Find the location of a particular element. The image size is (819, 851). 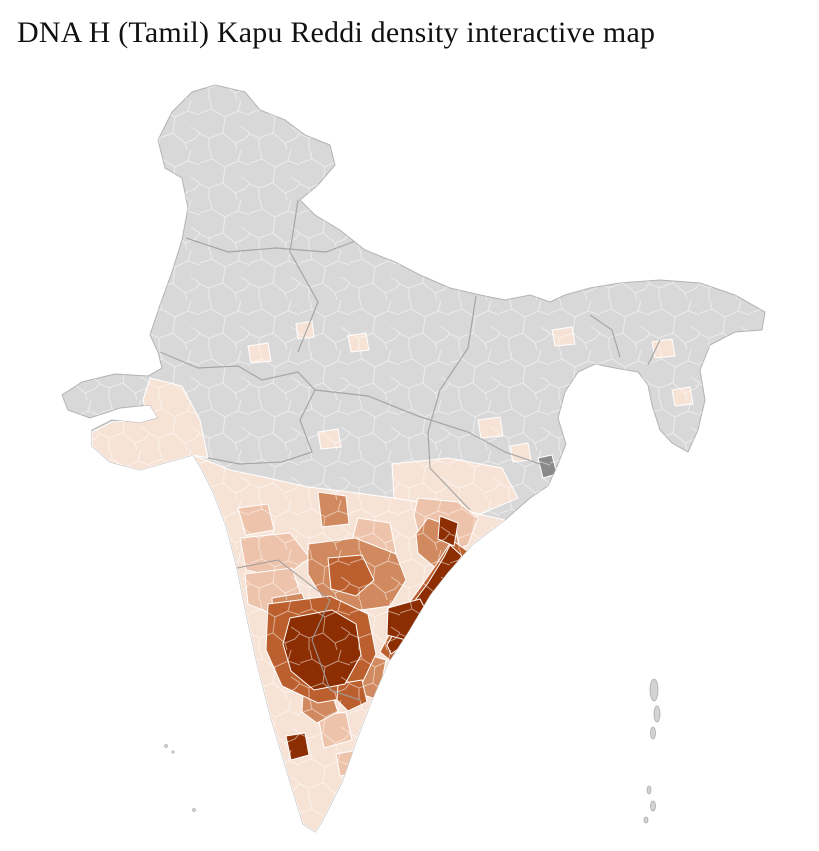

lakshadweep-islands is located at coordinates (180, 778).